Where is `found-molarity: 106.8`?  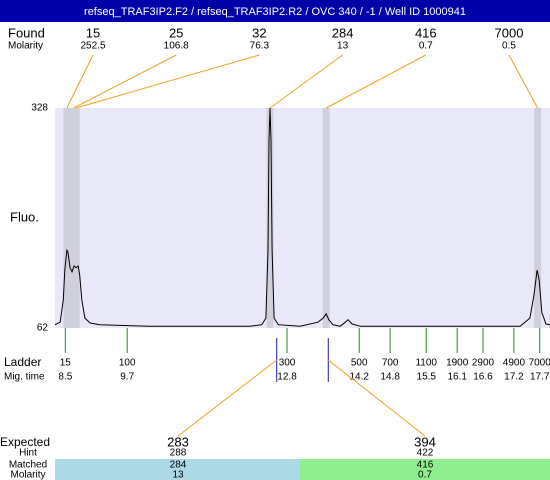
found-molarity: 106.8 is located at coordinates (176, 46).